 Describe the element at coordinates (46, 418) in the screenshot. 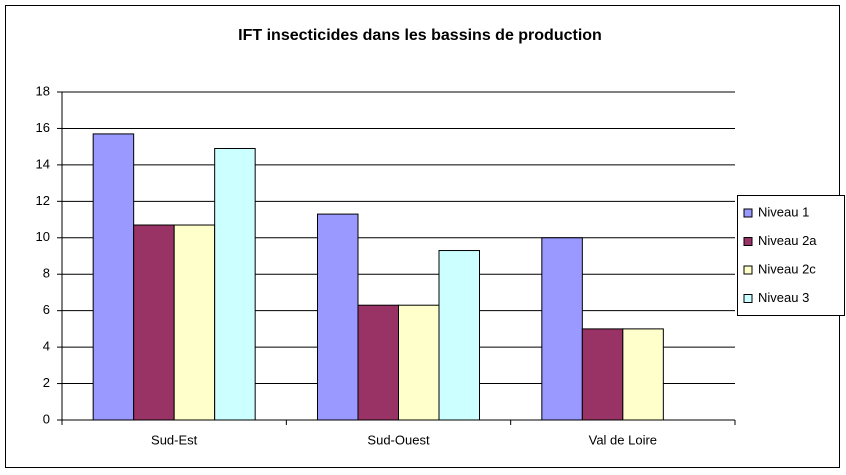

I see `y-tick-label: 0` at that location.